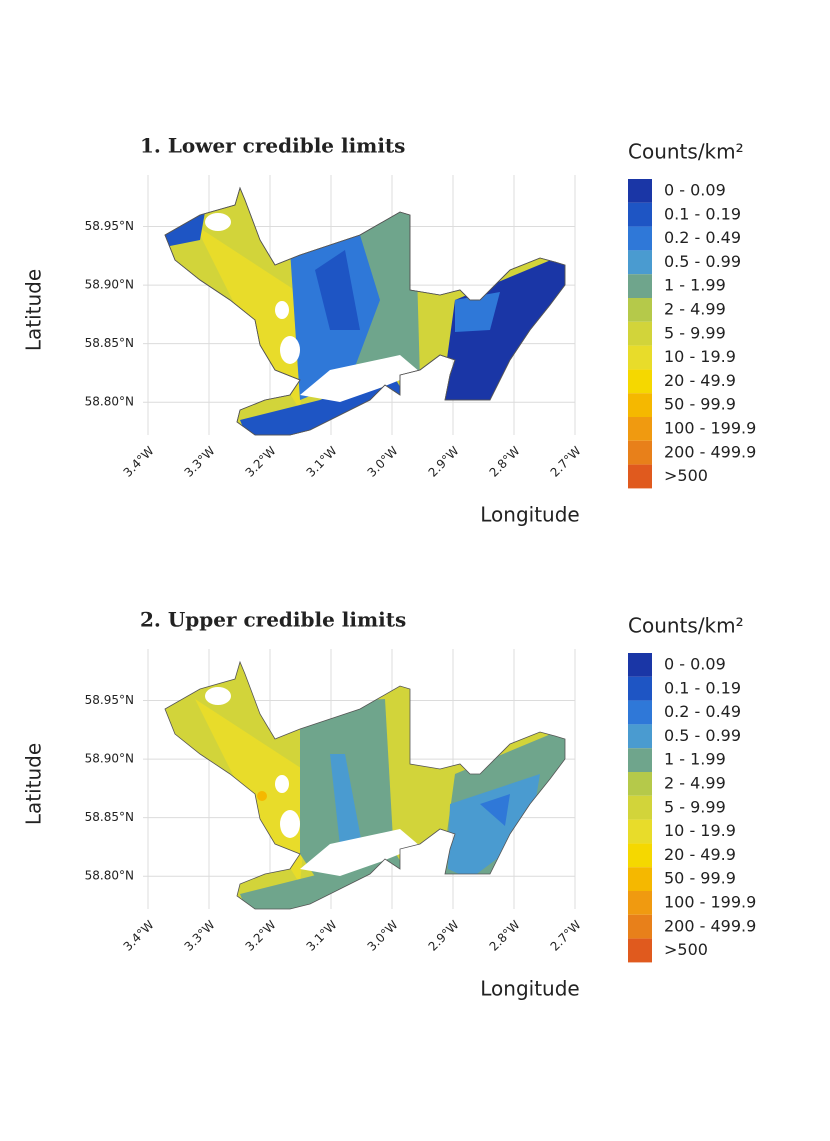 Image resolution: width=830 pixels, height=1141 pixels. I want to click on panel-title: 2. Upper credible limits, so click(273, 620).